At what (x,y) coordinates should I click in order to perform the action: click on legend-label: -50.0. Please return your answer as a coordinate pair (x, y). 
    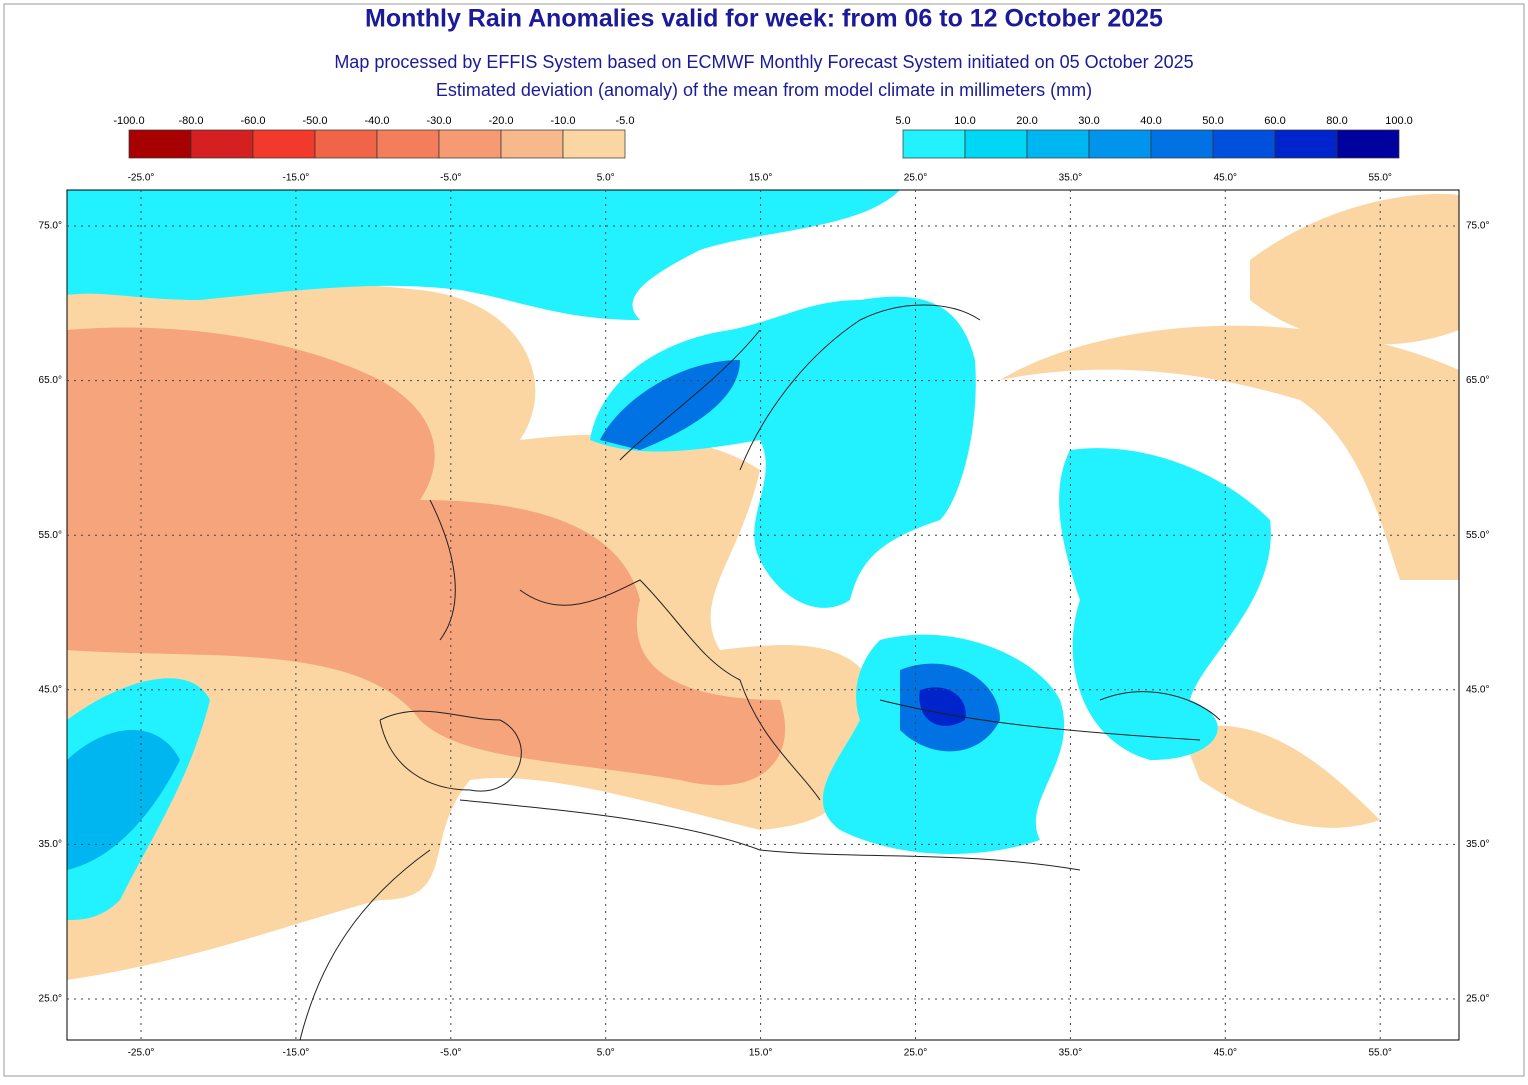
    Looking at the image, I should click on (314, 121).